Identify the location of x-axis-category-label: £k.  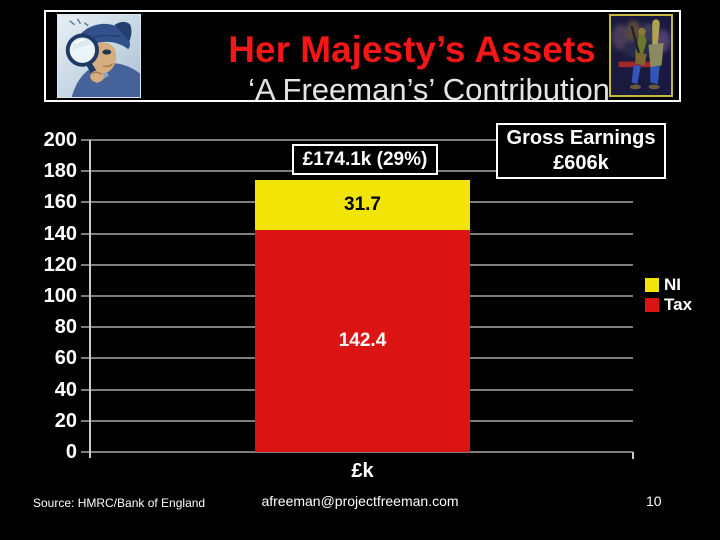
(362, 471).